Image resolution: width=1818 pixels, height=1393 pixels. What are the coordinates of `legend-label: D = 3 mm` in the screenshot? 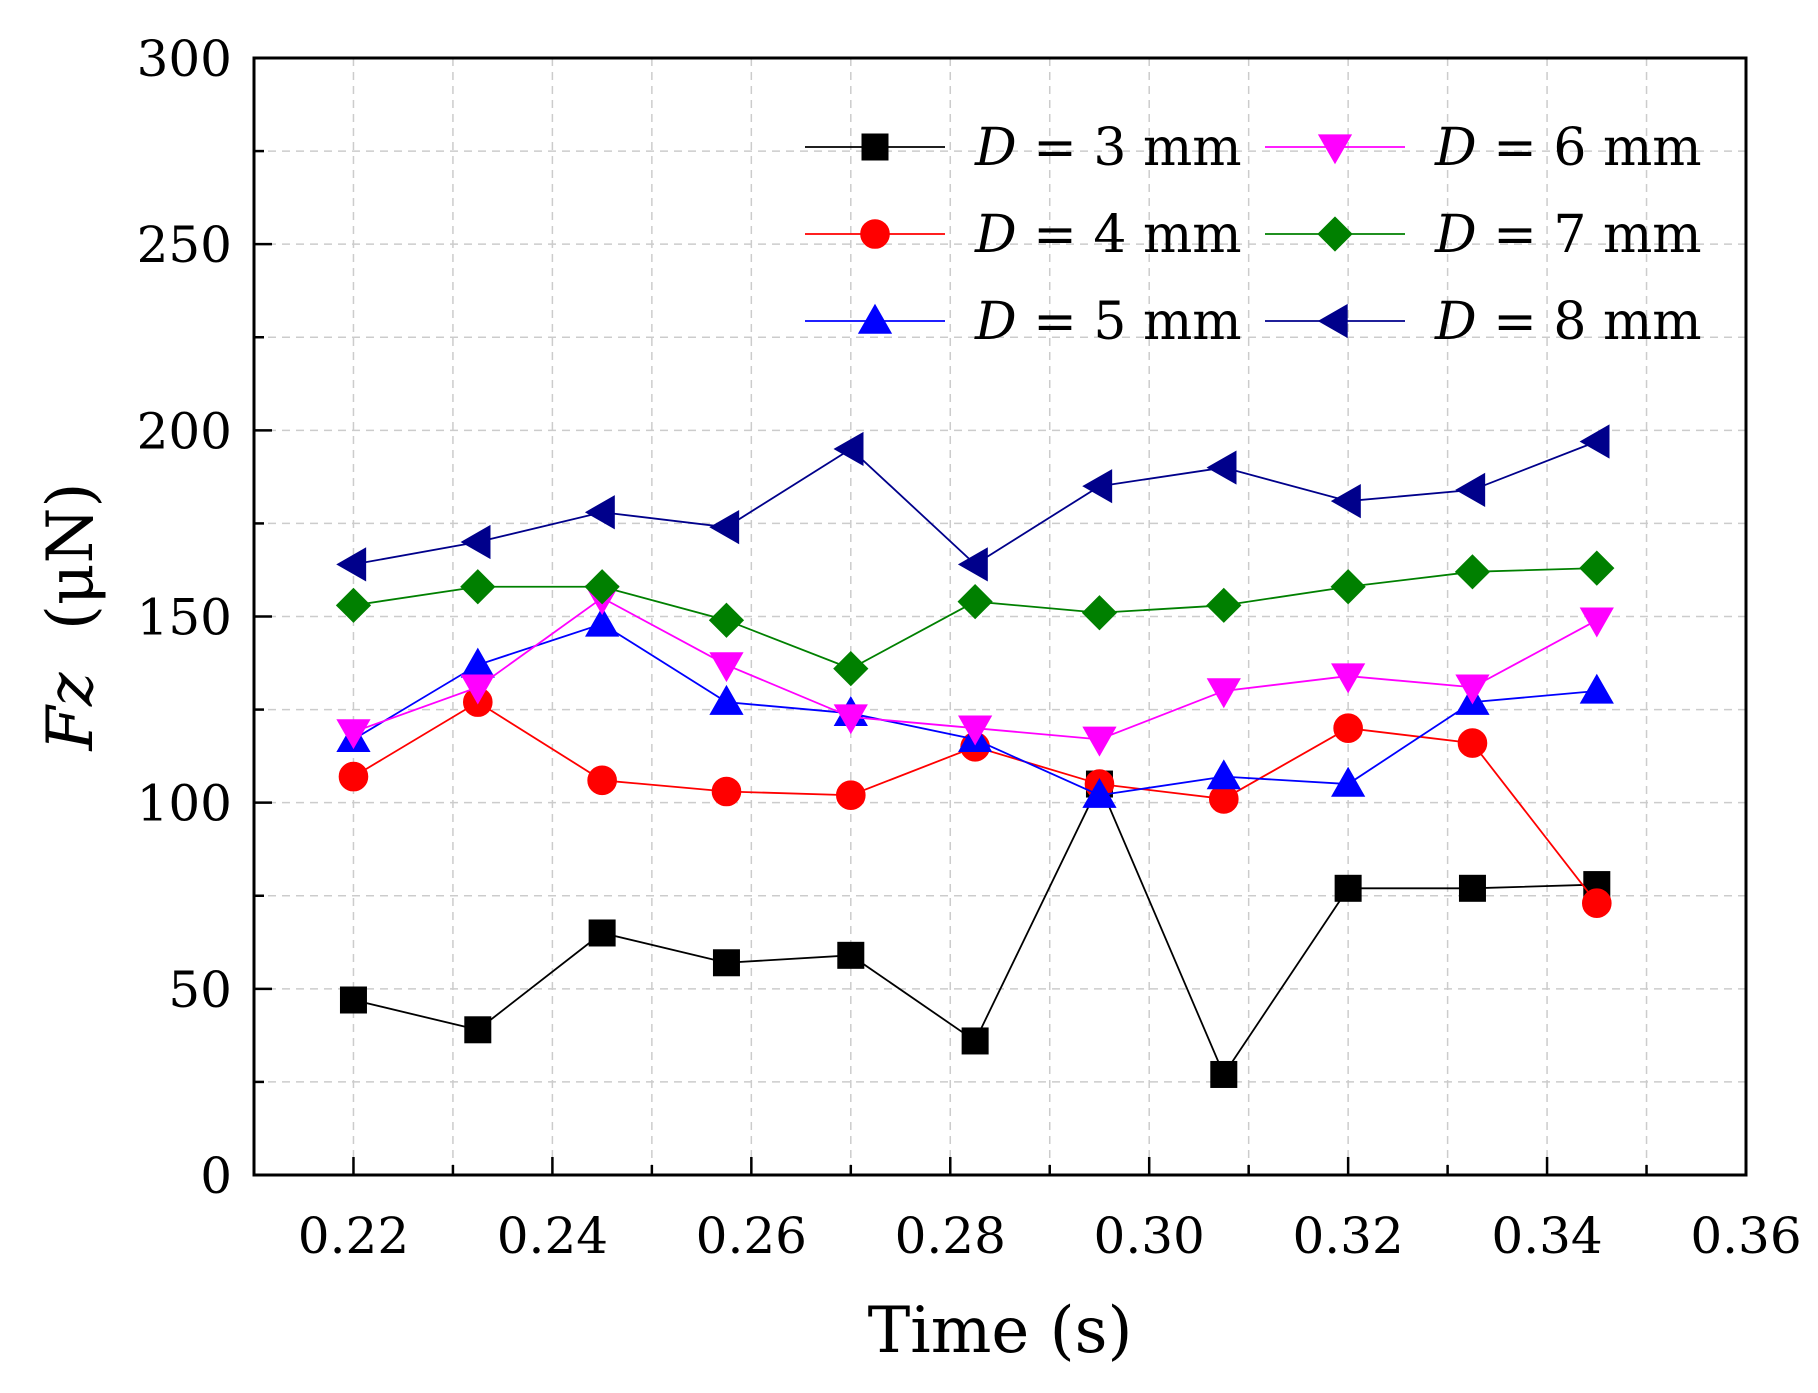 It's located at (1108, 148).